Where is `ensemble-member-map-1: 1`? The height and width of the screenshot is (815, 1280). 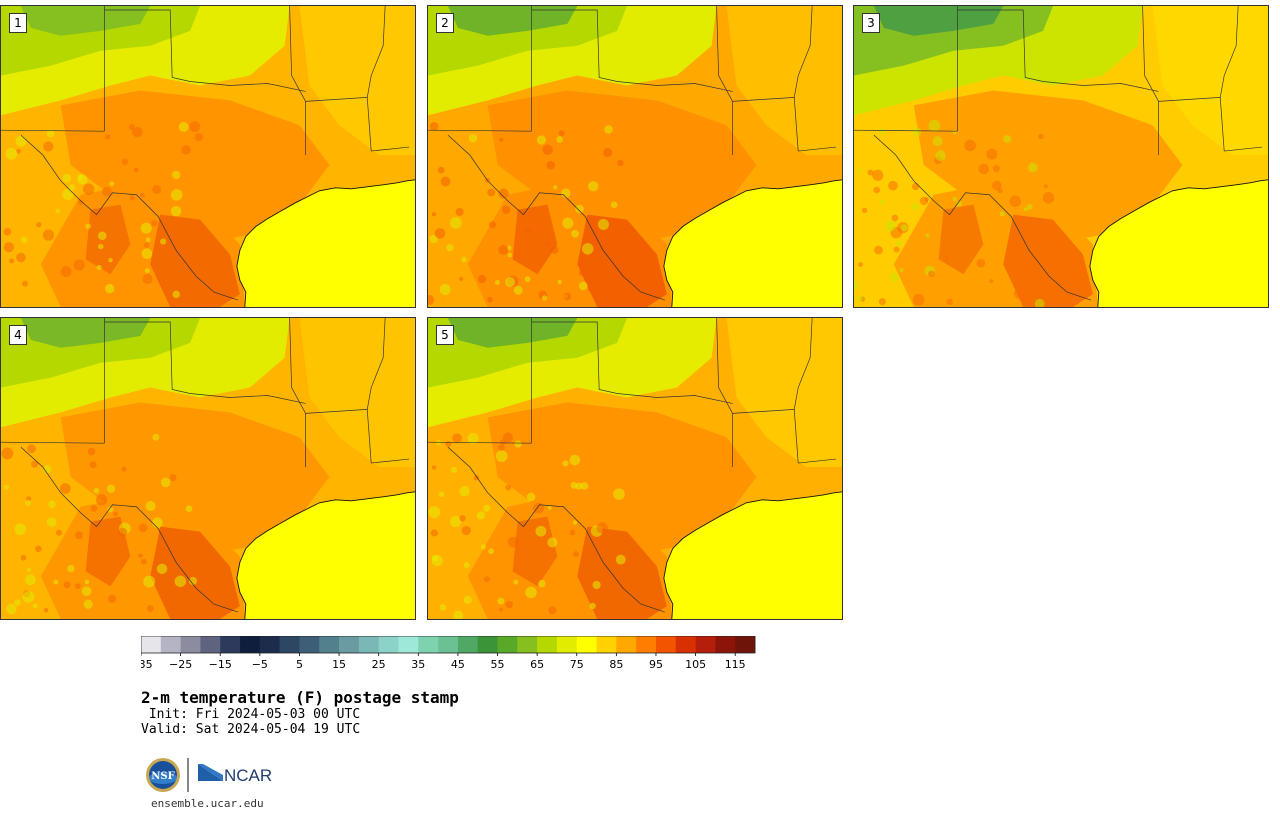
ensemble-member-map-1: 1 is located at coordinates (208, 156).